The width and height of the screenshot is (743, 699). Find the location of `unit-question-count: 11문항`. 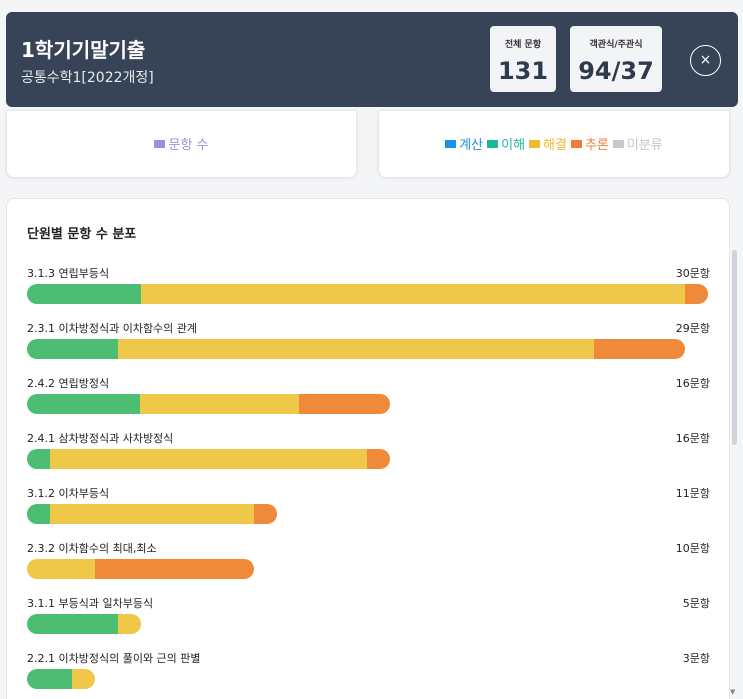

unit-question-count: 11문항 is located at coordinates (692, 493).